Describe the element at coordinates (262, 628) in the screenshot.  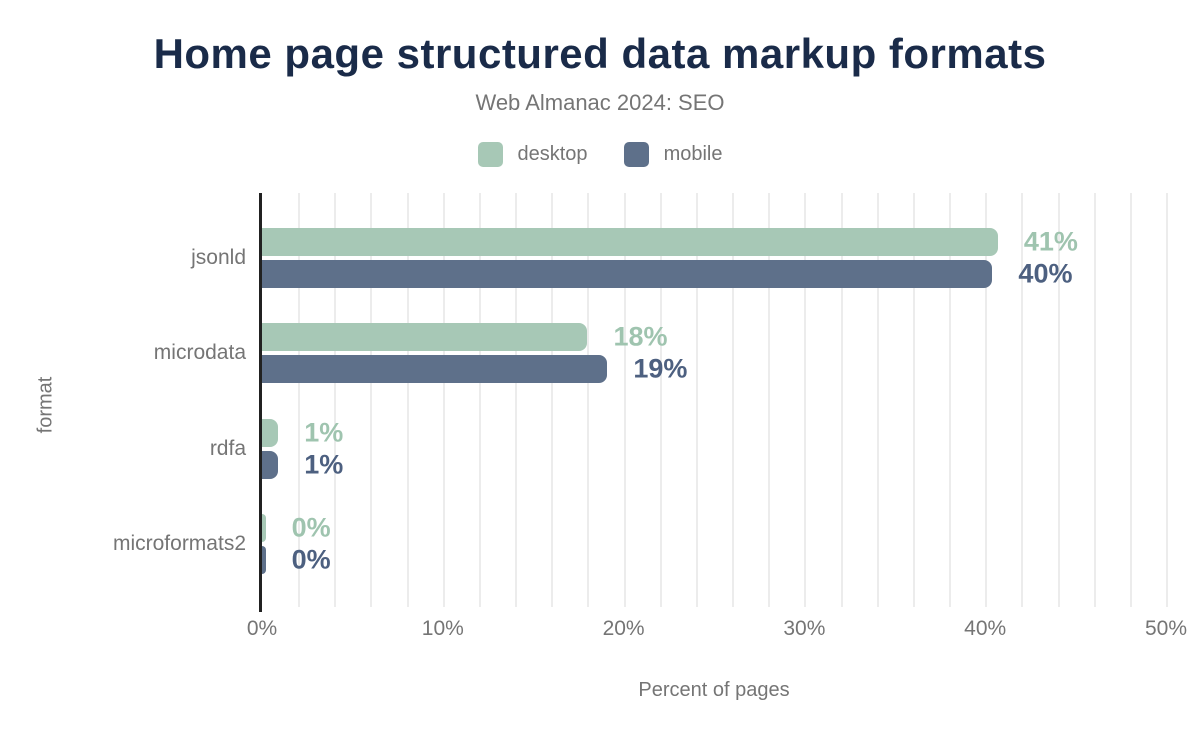
I see `x-tick-label: 0%` at that location.